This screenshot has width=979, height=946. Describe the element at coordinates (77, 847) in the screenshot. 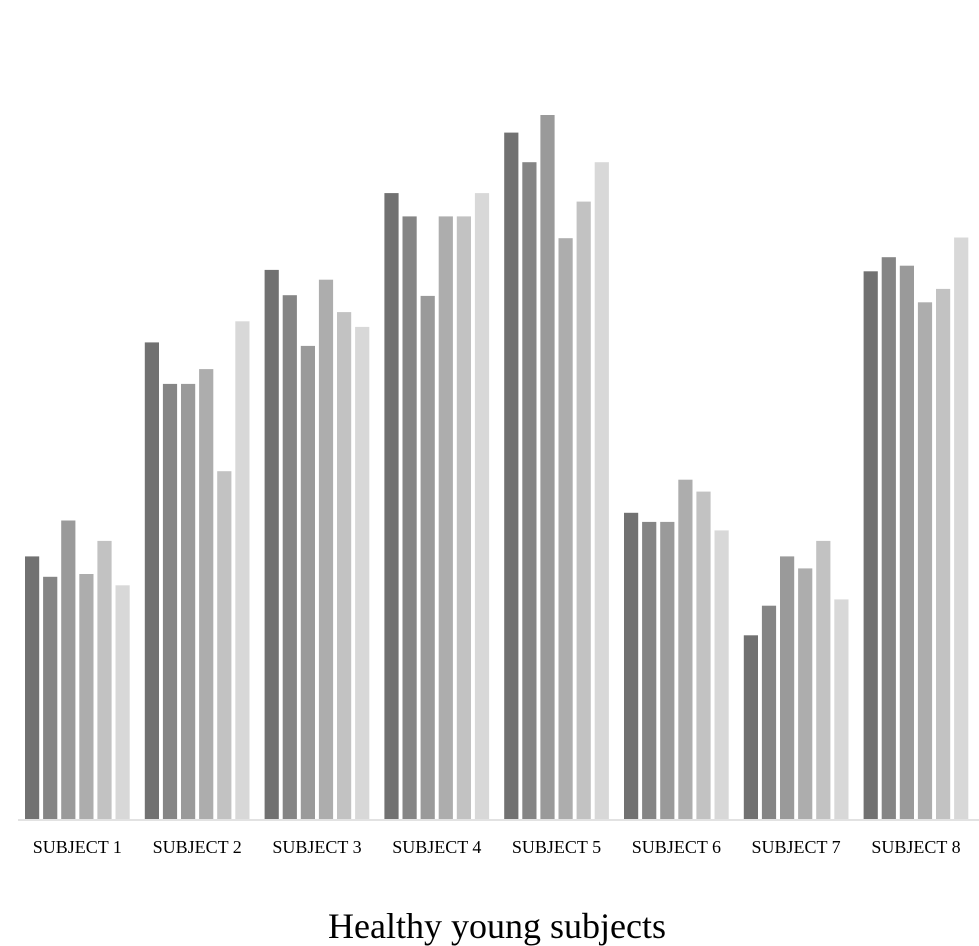

I see `category-label: SUBJECT 1` at that location.